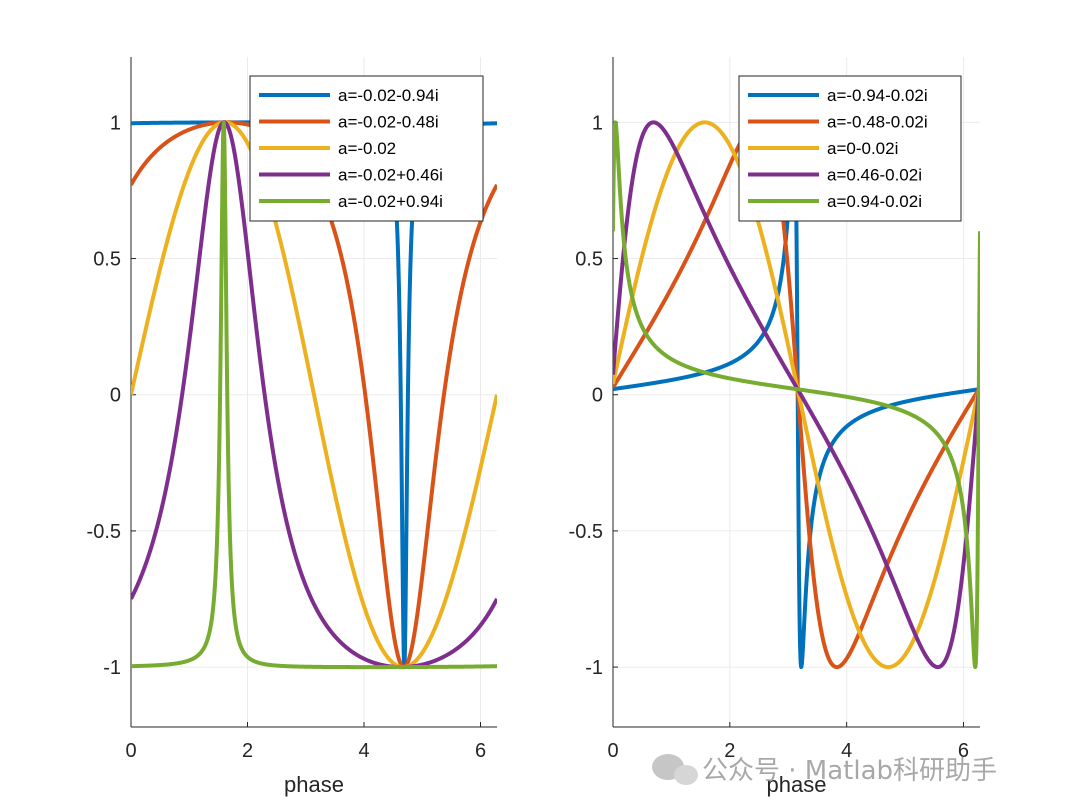 Image resolution: width=1080 pixels, height=812 pixels. What do you see at coordinates (686, 775) in the screenshot?
I see `wechat-icon-bubble` at bounding box center [686, 775].